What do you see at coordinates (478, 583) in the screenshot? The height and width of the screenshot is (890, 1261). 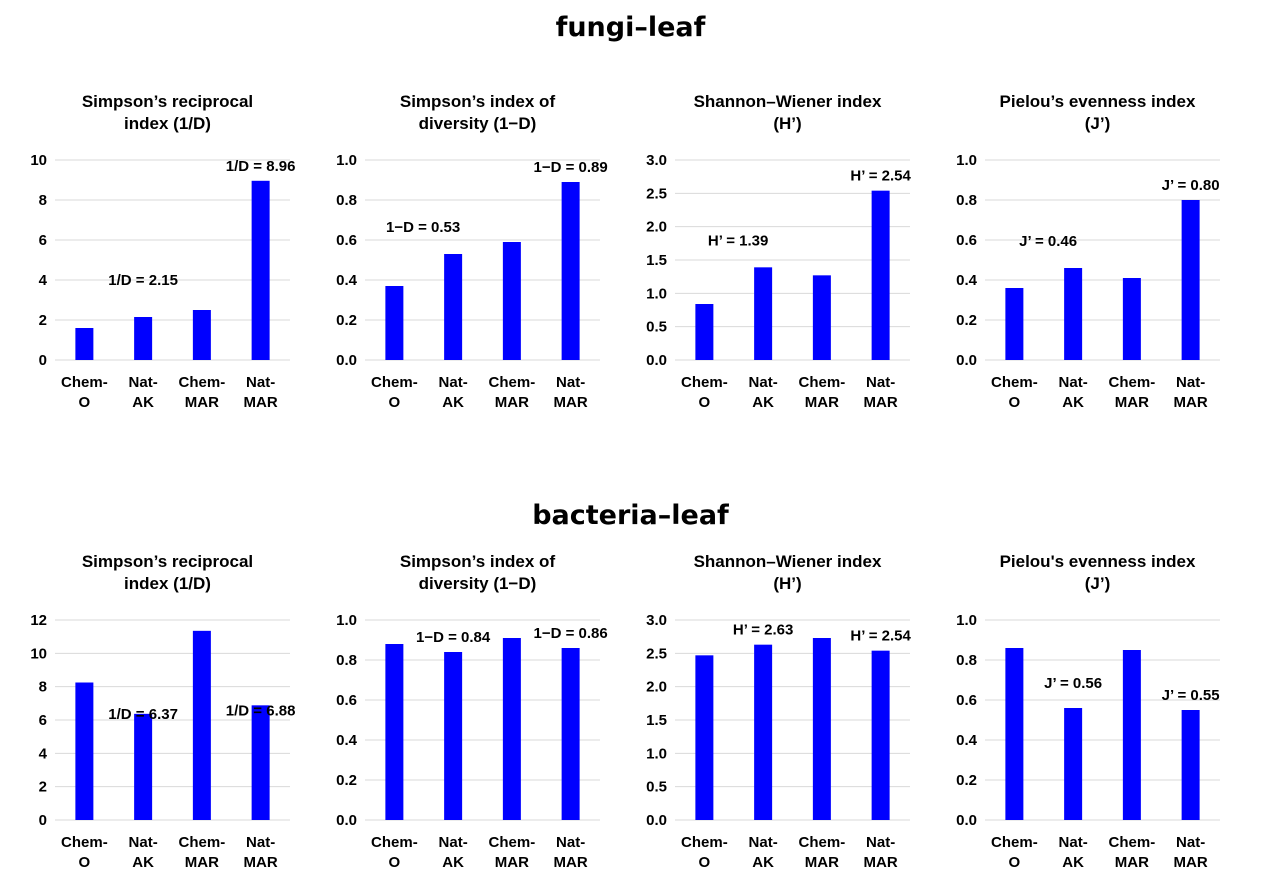 I see `chart-title-line: diversity (1−D)` at bounding box center [478, 583].